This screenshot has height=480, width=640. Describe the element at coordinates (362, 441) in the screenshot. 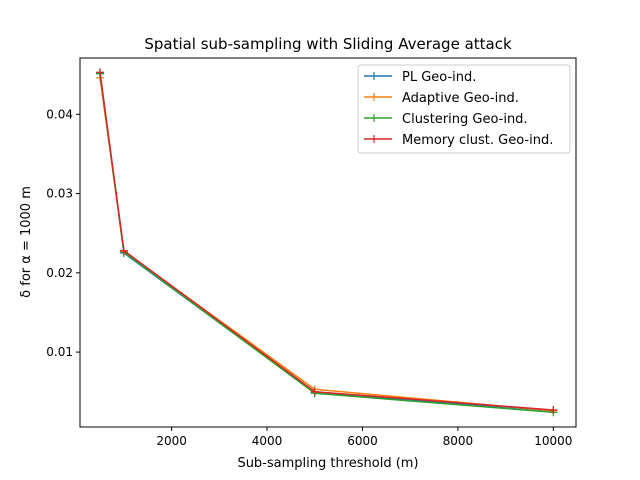

I see `x-tick-label: 6000` at that location.